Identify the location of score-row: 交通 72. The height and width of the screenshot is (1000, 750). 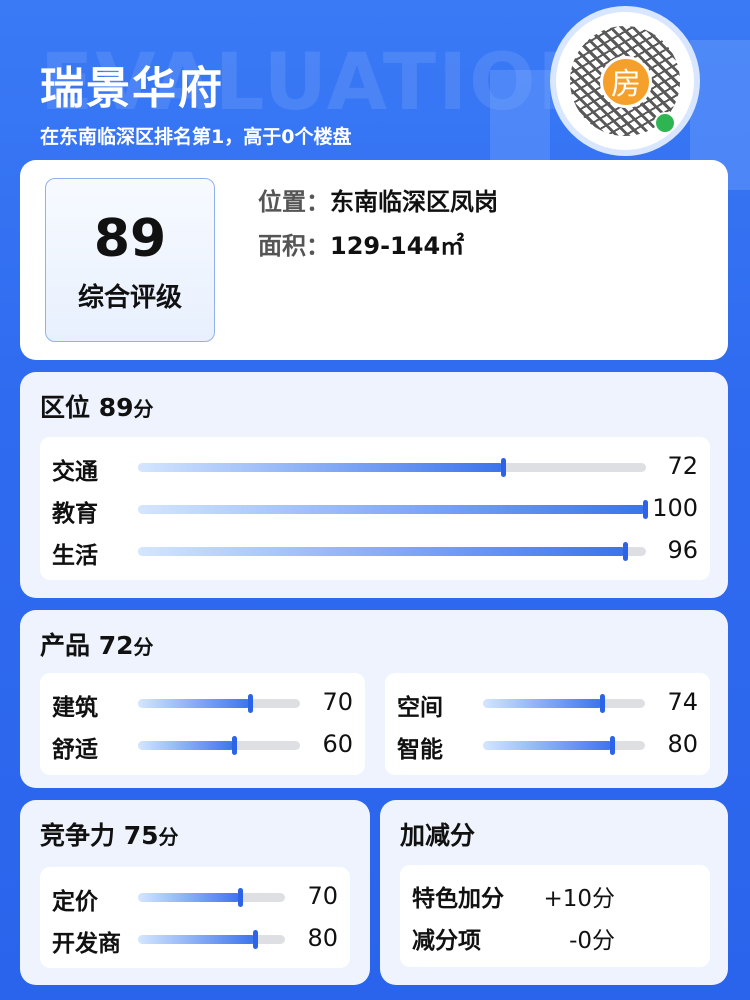
(375, 467).